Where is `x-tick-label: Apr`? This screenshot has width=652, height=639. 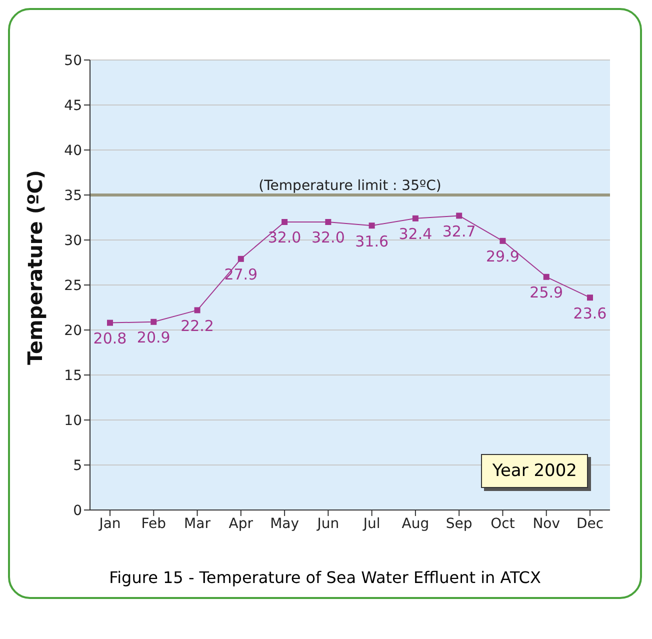
x-tick-label: Apr is located at coordinates (241, 524).